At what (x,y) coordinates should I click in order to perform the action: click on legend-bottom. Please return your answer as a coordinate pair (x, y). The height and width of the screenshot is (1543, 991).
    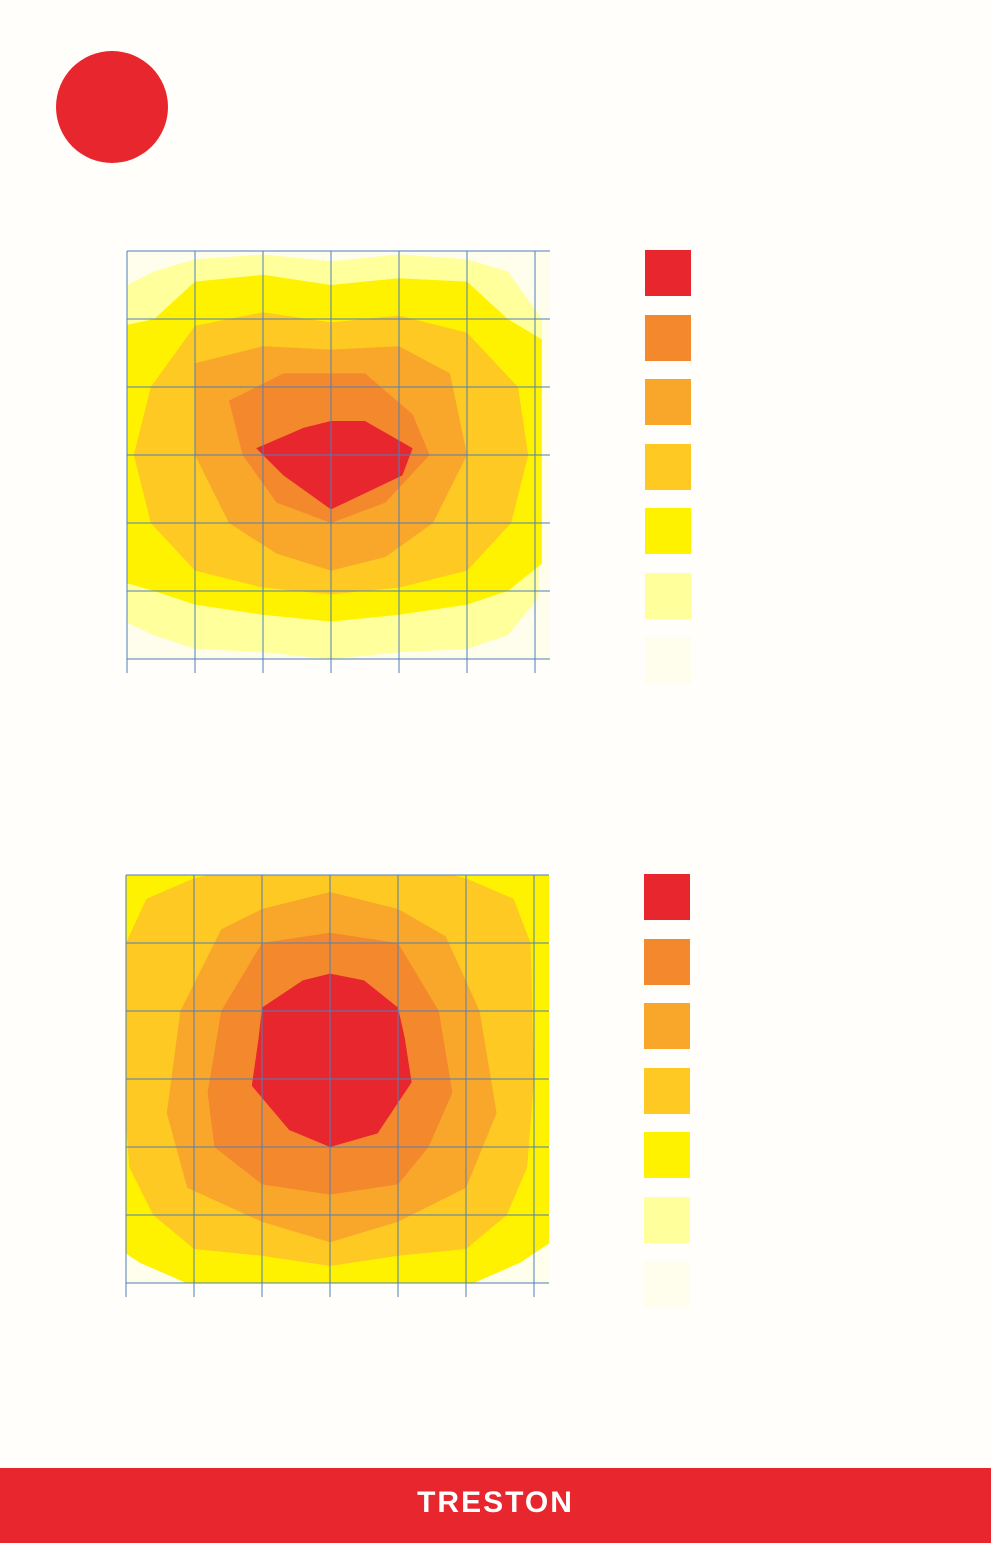
    Looking at the image, I should click on (668, 1100).